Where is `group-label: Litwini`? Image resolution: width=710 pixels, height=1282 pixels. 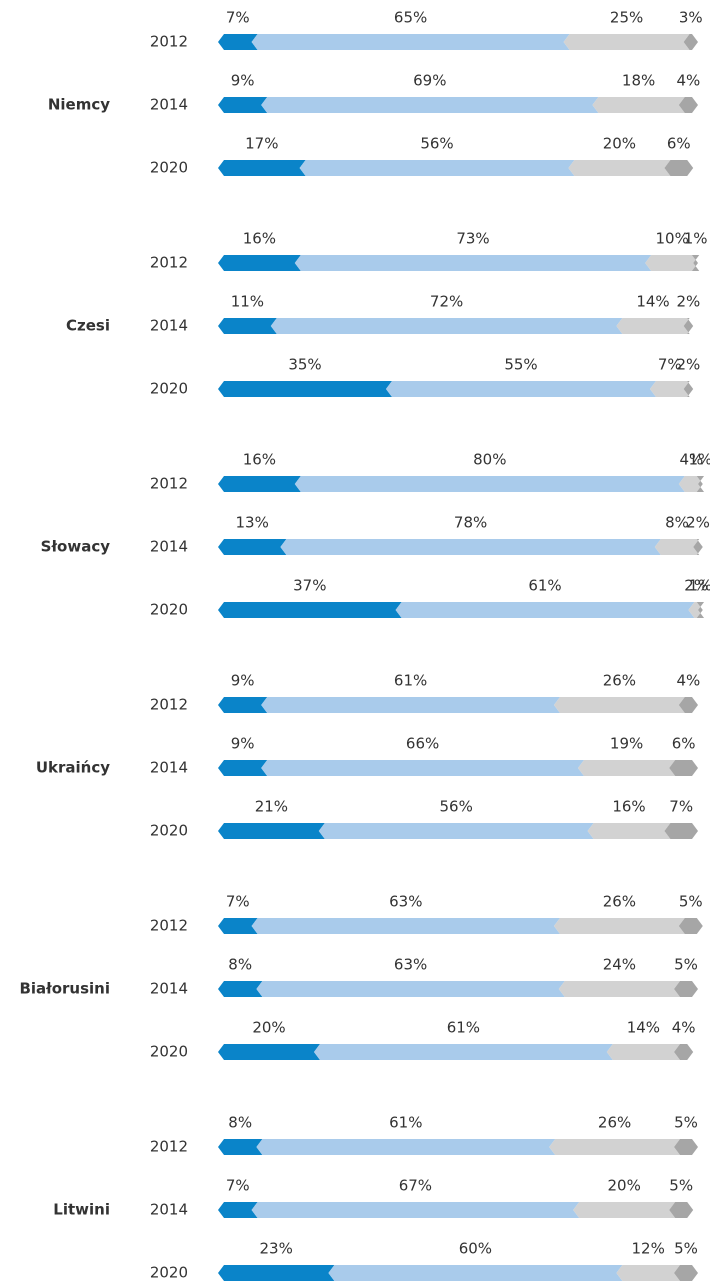
group-label: Litwini is located at coordinates (81, 1210).